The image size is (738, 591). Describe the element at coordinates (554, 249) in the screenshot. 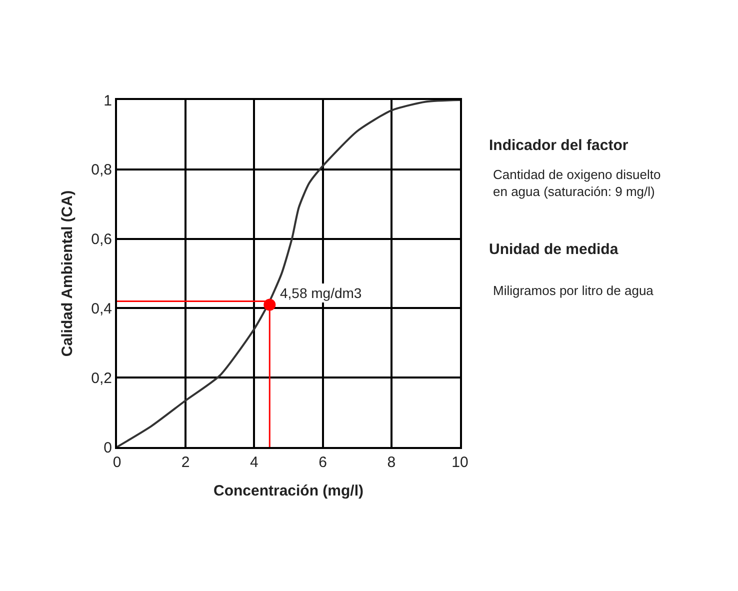

I see `text: Unidad de medida` at that location.